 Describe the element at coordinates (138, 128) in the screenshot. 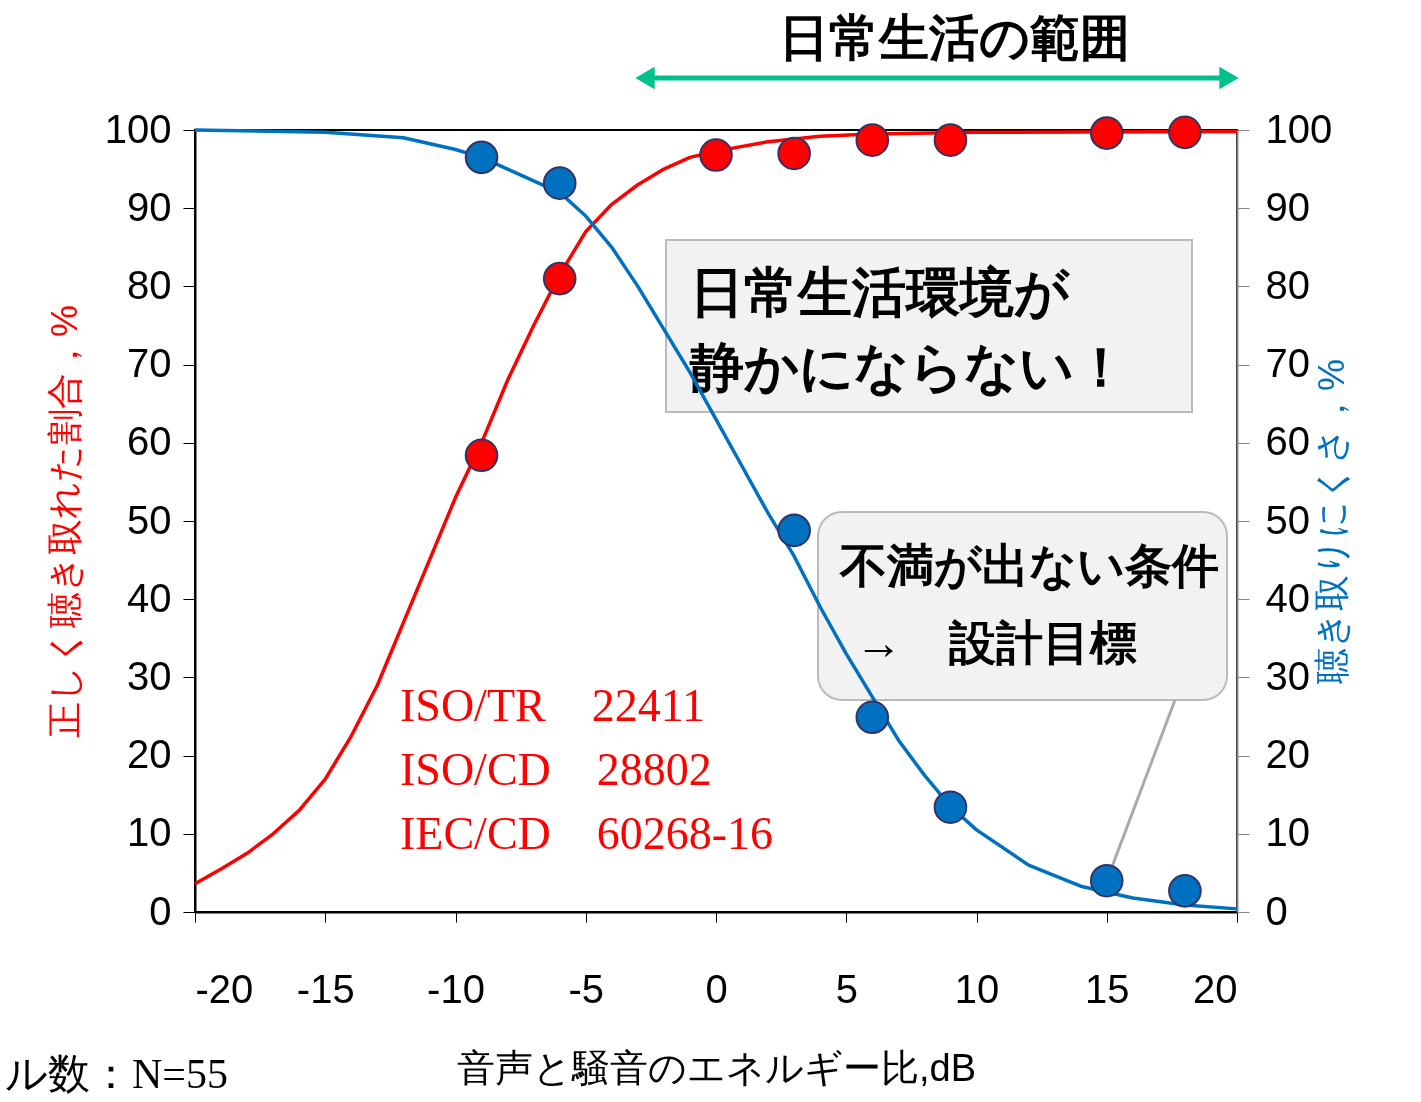

I see `y-tick-label: 100` at that location.